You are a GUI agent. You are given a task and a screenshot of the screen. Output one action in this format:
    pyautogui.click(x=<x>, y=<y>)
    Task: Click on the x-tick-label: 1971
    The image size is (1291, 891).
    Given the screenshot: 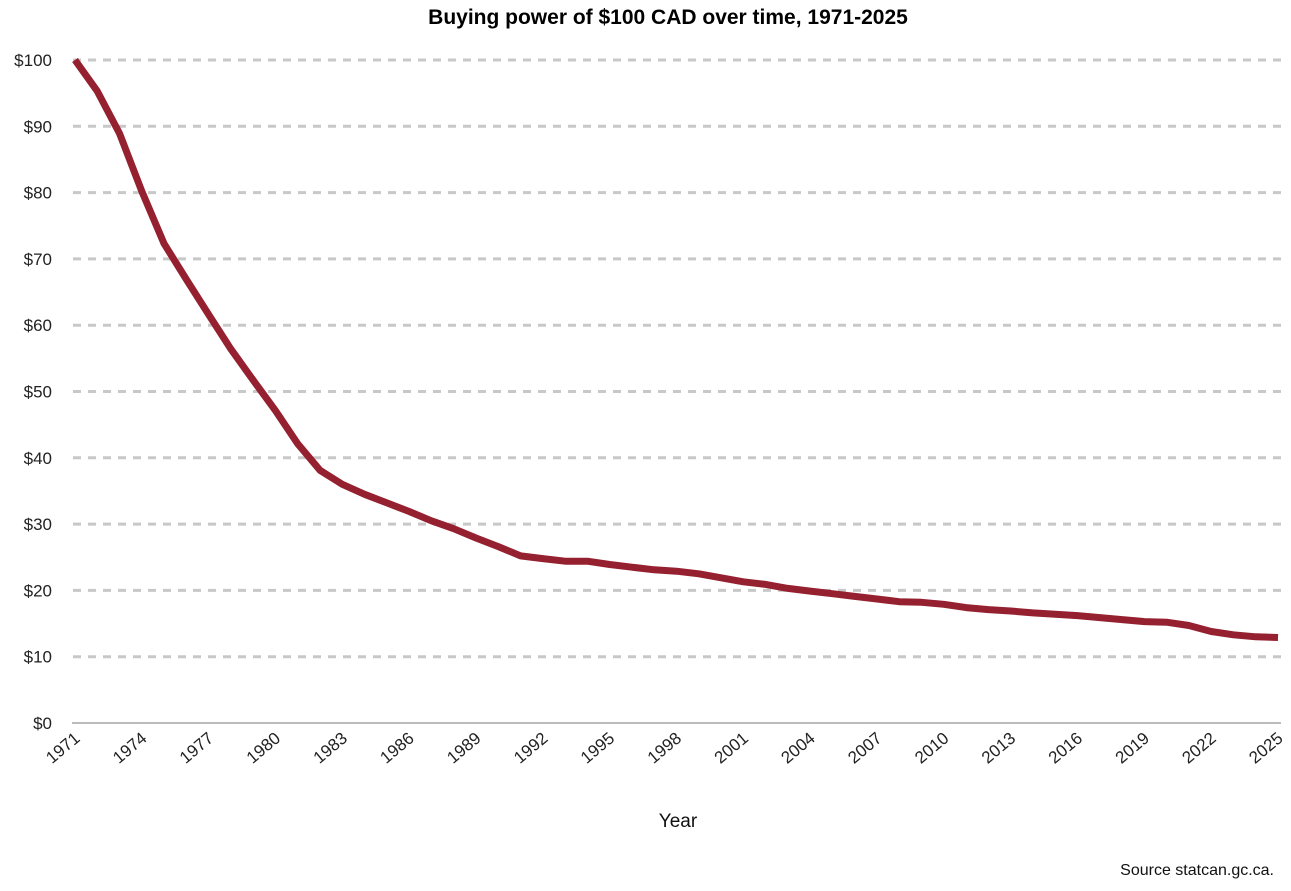 What is the action you would take?
    pyautogui.click(x=62, y=748)
    